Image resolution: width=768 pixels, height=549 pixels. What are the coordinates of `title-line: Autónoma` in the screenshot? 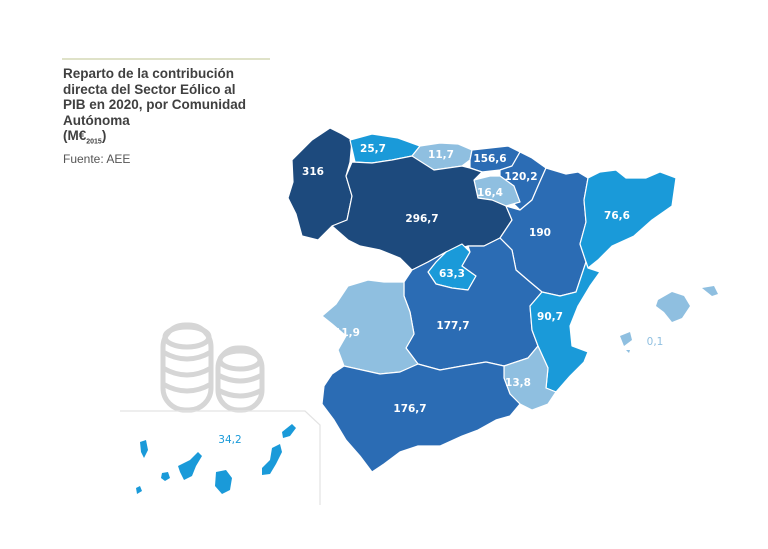 It's located at (96, 120).